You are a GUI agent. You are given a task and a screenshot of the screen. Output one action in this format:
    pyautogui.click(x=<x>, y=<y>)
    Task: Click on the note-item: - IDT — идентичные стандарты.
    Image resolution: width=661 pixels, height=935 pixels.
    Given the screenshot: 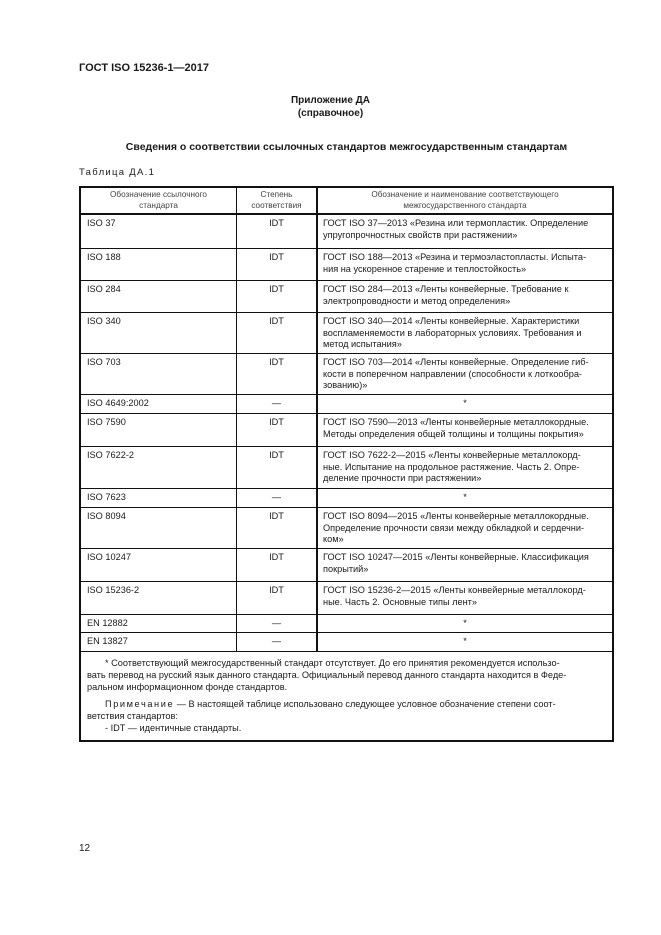 What is the action you would take?
    pyautogui.click(x=173, y=728)
    